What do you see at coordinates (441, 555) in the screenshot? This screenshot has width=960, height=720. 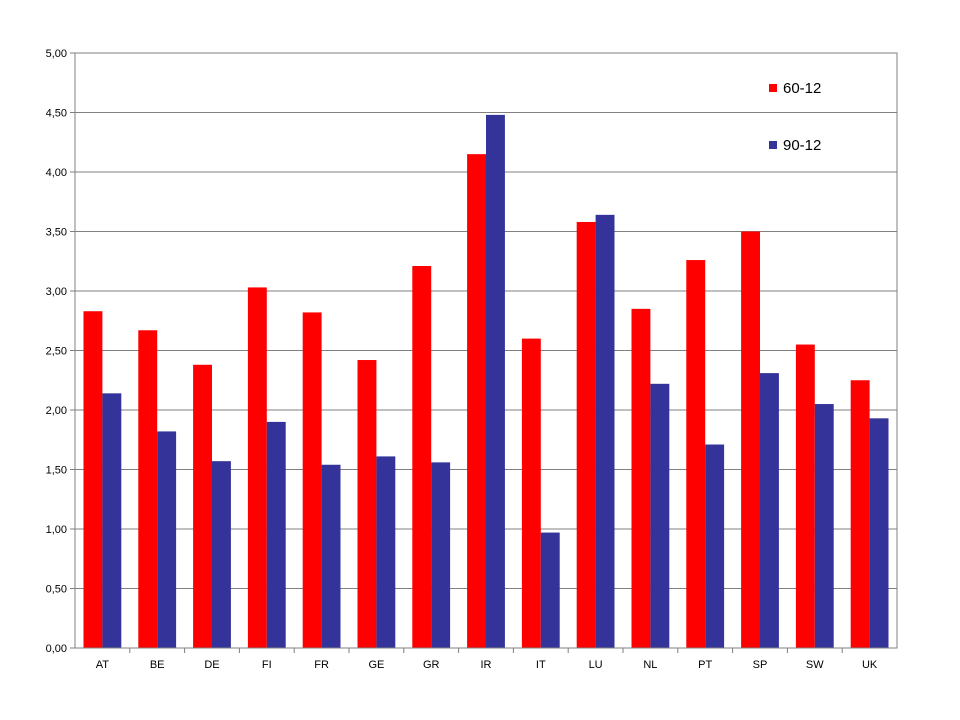 I see `bar-90-12-GR` at bounding box center [441, 555].